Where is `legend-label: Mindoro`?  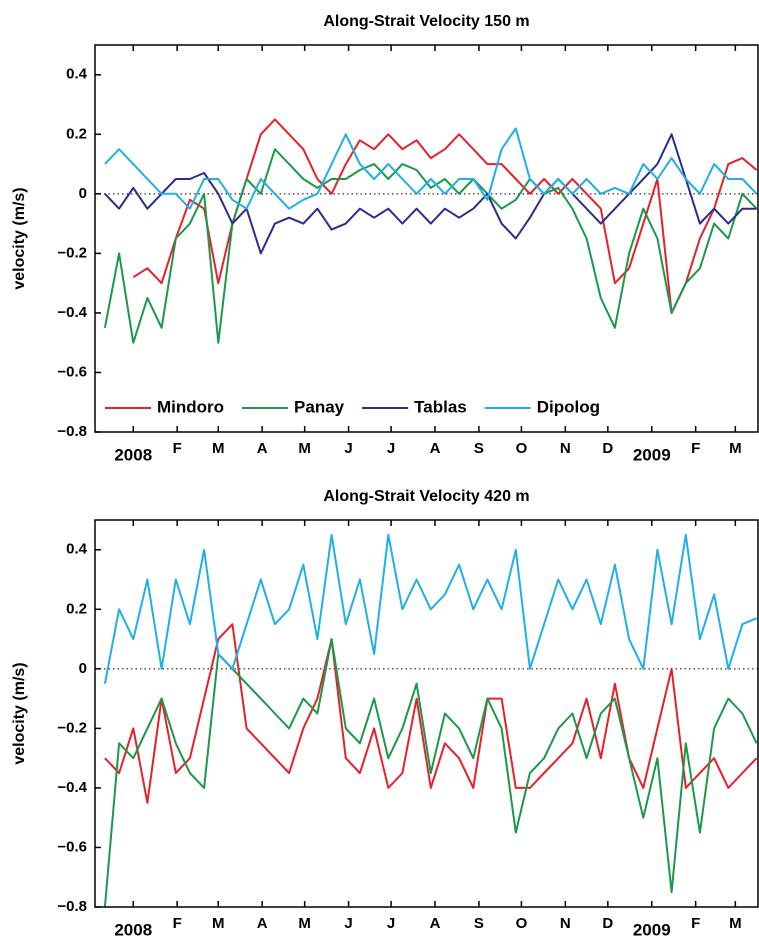
legend-label: Mindoro is located at coordinates (190, 406).